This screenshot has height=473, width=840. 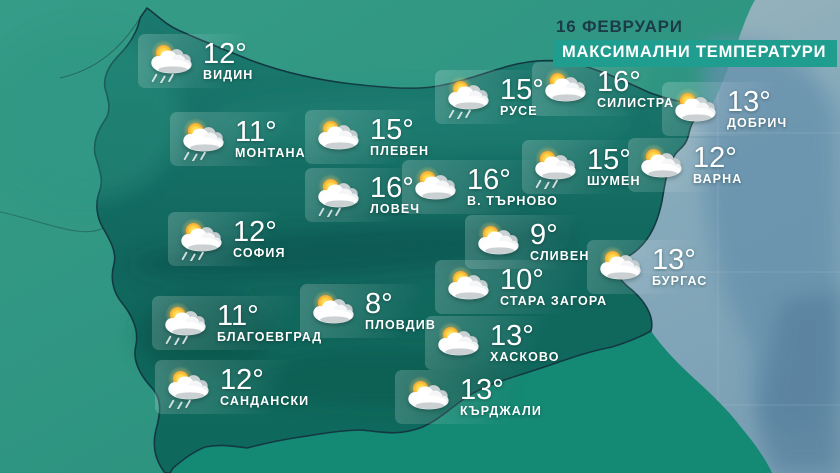 I want to click on station-text: 16° В. ТЪРНОВО, so click(x=513, y=186).